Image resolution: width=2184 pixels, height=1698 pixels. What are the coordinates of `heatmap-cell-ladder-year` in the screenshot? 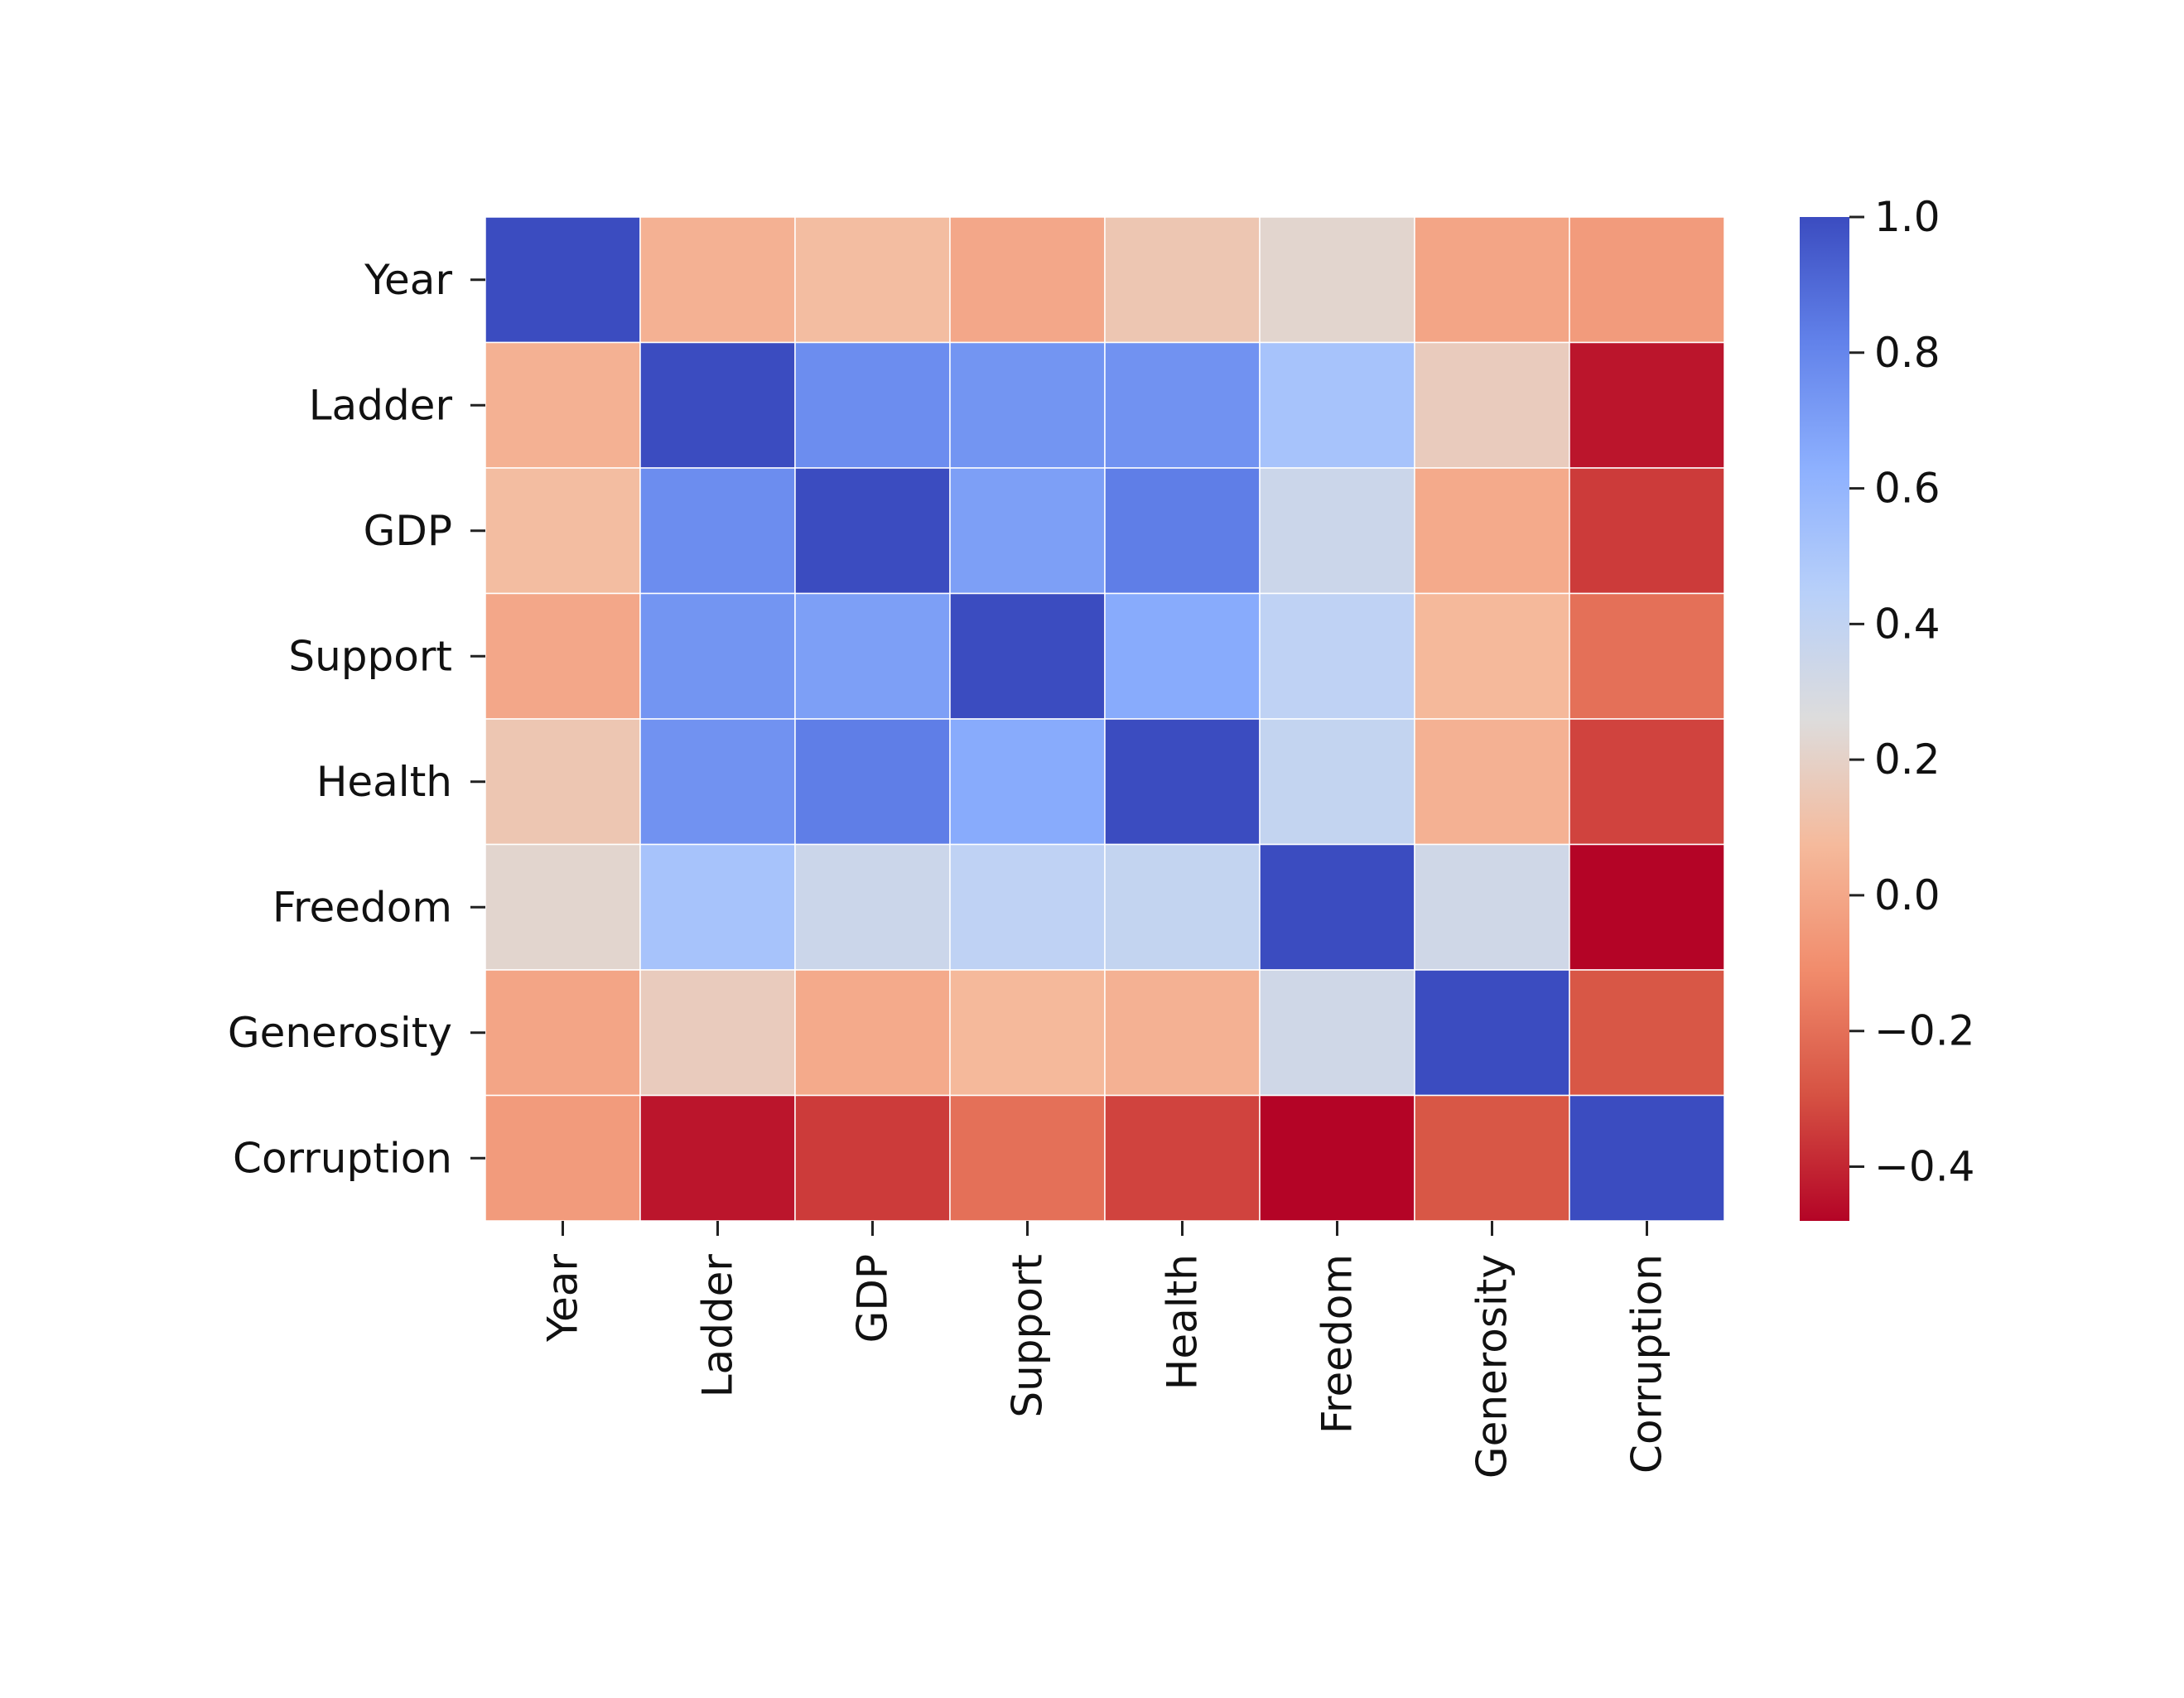 It's located at (563, 405).